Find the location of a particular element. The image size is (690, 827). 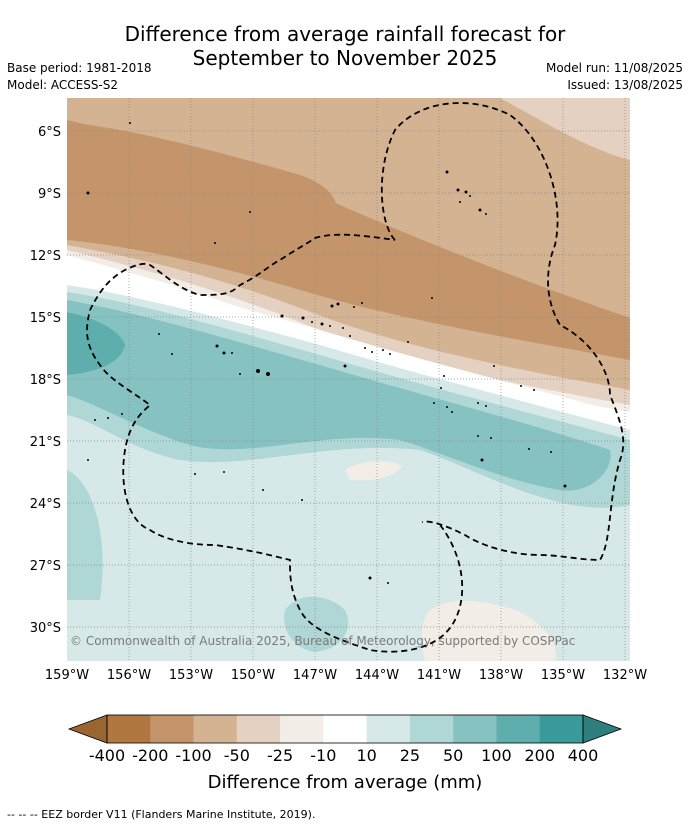

lat-label: 18°S is located at coordinates (45, 380).